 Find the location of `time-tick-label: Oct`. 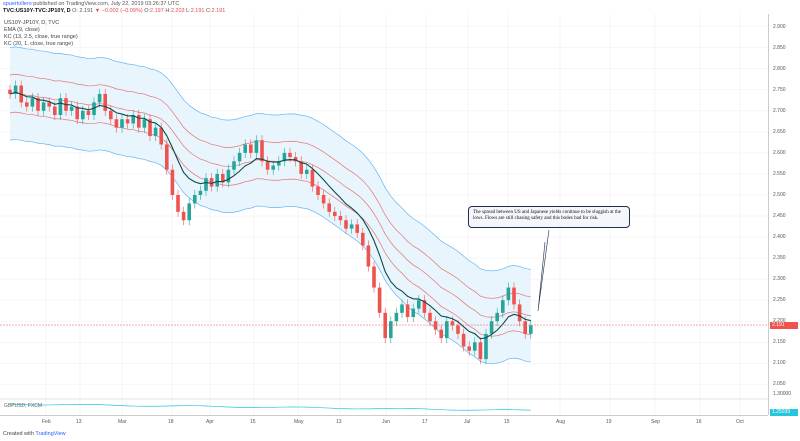

time-tick-label: Oct is located at coordinates (740, 422).